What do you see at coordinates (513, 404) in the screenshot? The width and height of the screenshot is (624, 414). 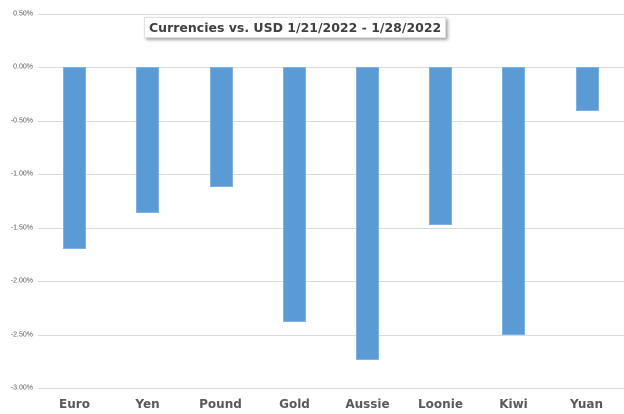 I see `x-tick-label: Kiwi` at bounding box center [513, 404].